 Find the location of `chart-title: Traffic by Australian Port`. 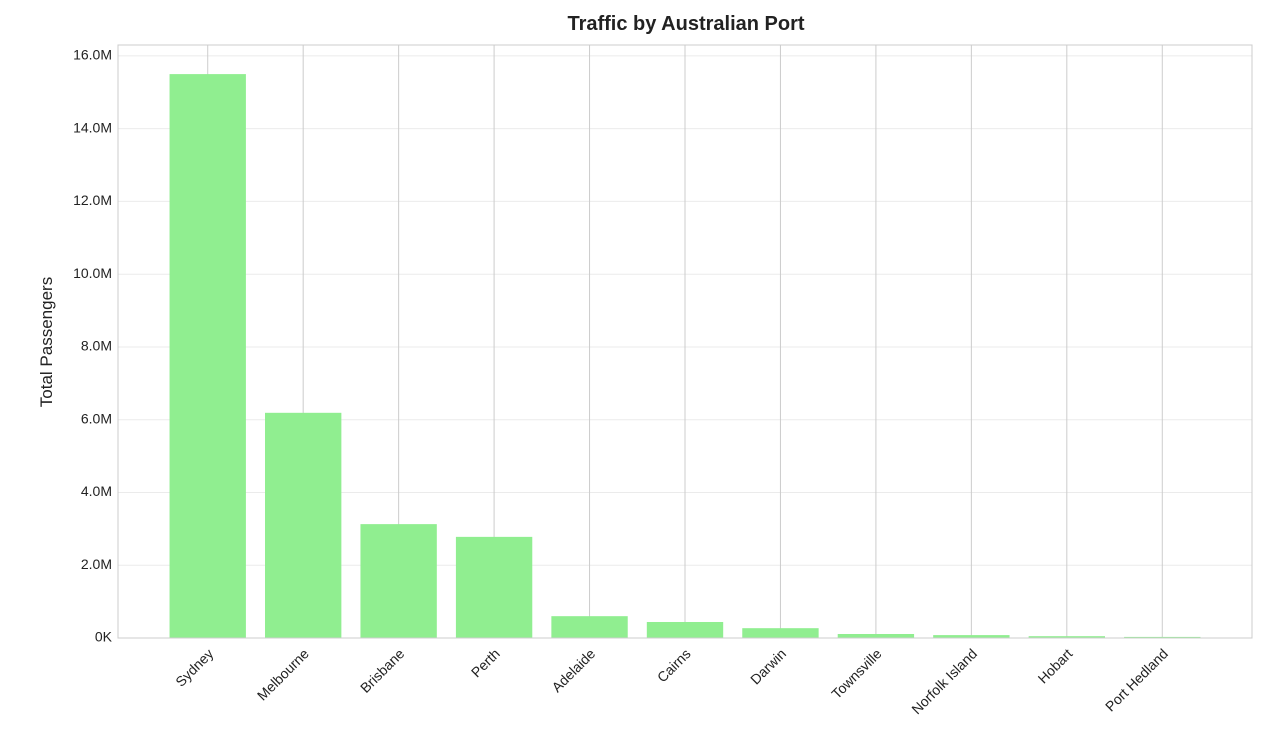

chart-title: Traffic by Australian Port is located at coordinates (685, 24).